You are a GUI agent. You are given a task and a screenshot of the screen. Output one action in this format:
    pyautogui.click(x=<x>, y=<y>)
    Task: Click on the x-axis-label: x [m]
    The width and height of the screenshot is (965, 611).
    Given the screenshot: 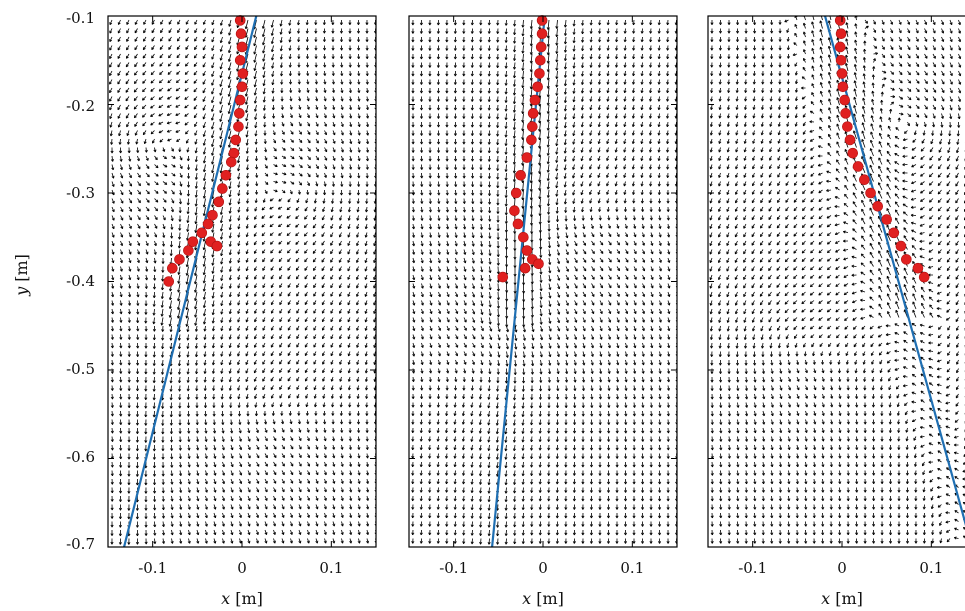 What is the action you would take?
    pyautogui.click(x=242, y=598)
    